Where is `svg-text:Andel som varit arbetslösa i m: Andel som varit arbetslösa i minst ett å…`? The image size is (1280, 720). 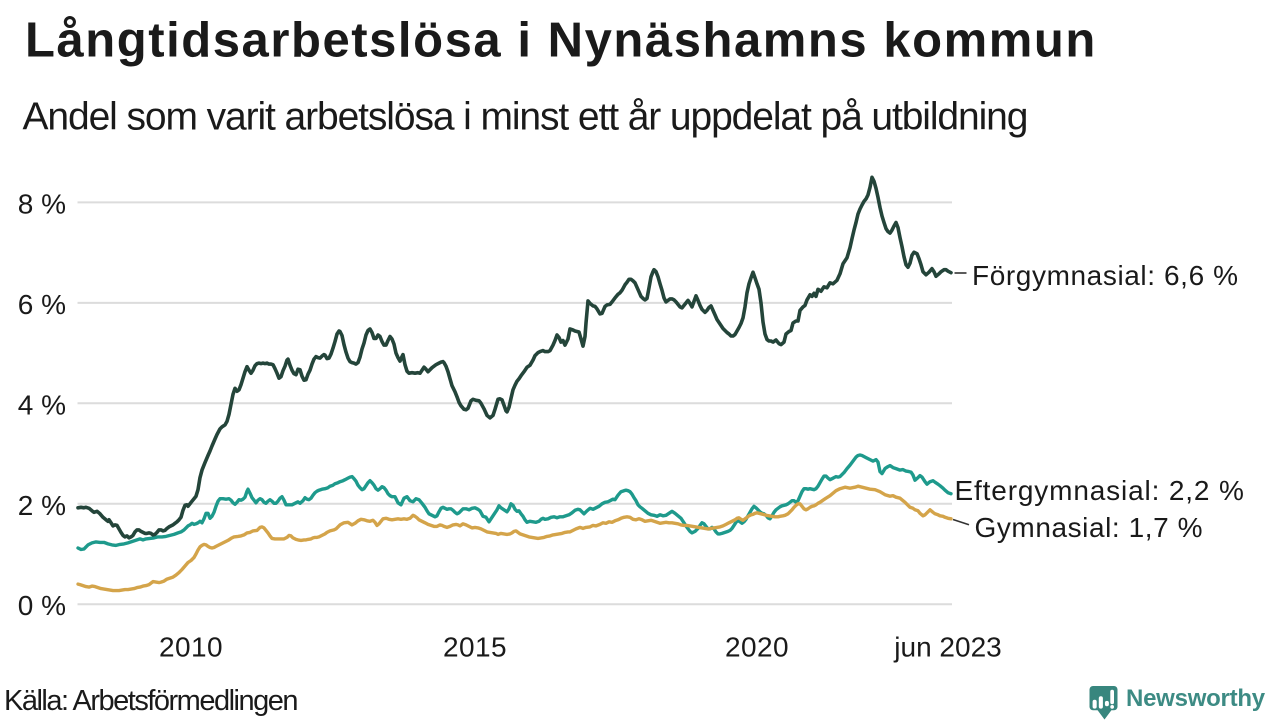 svg-text:Andel som varit arbetslösa i m: Andel som varit arbetslösa i minst ett å… is located at coordinates (525, 117).